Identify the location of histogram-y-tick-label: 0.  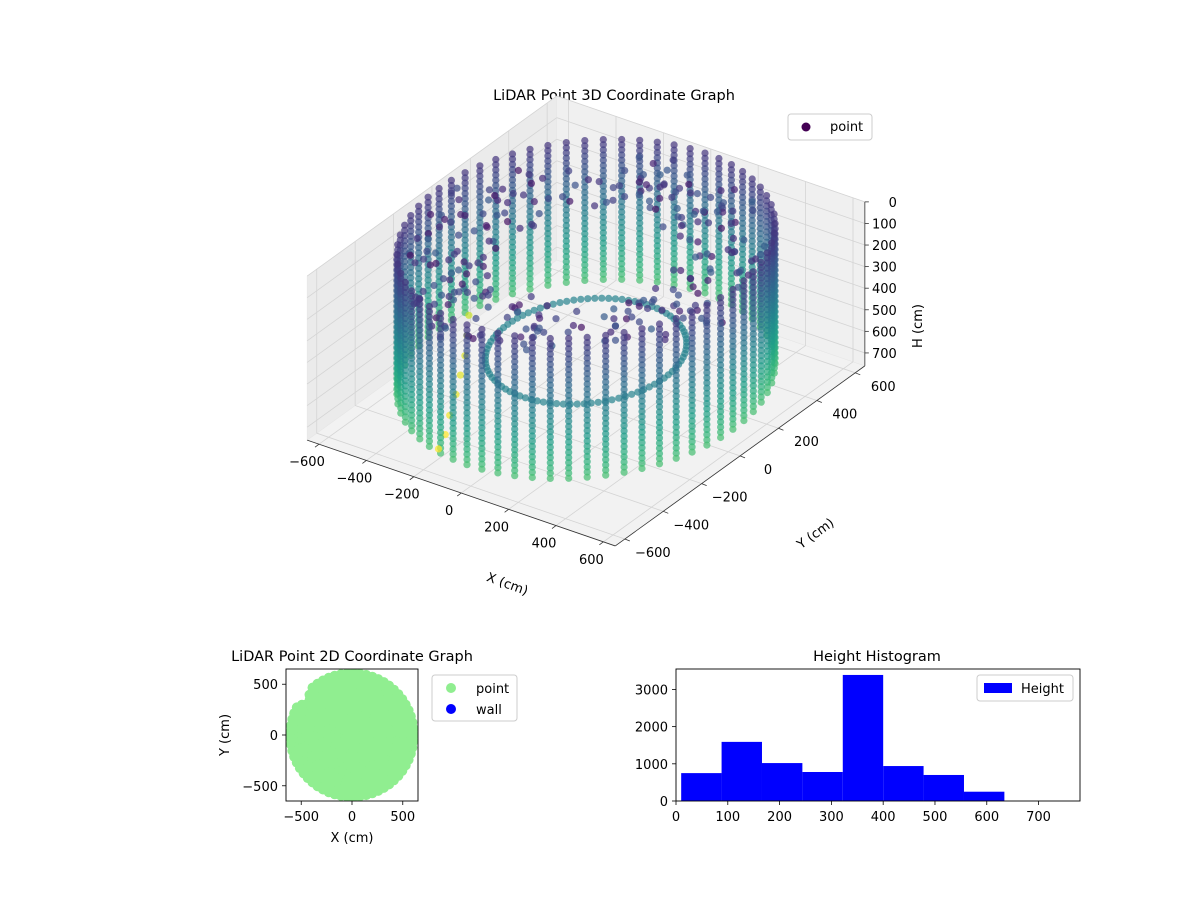
(664, 802).